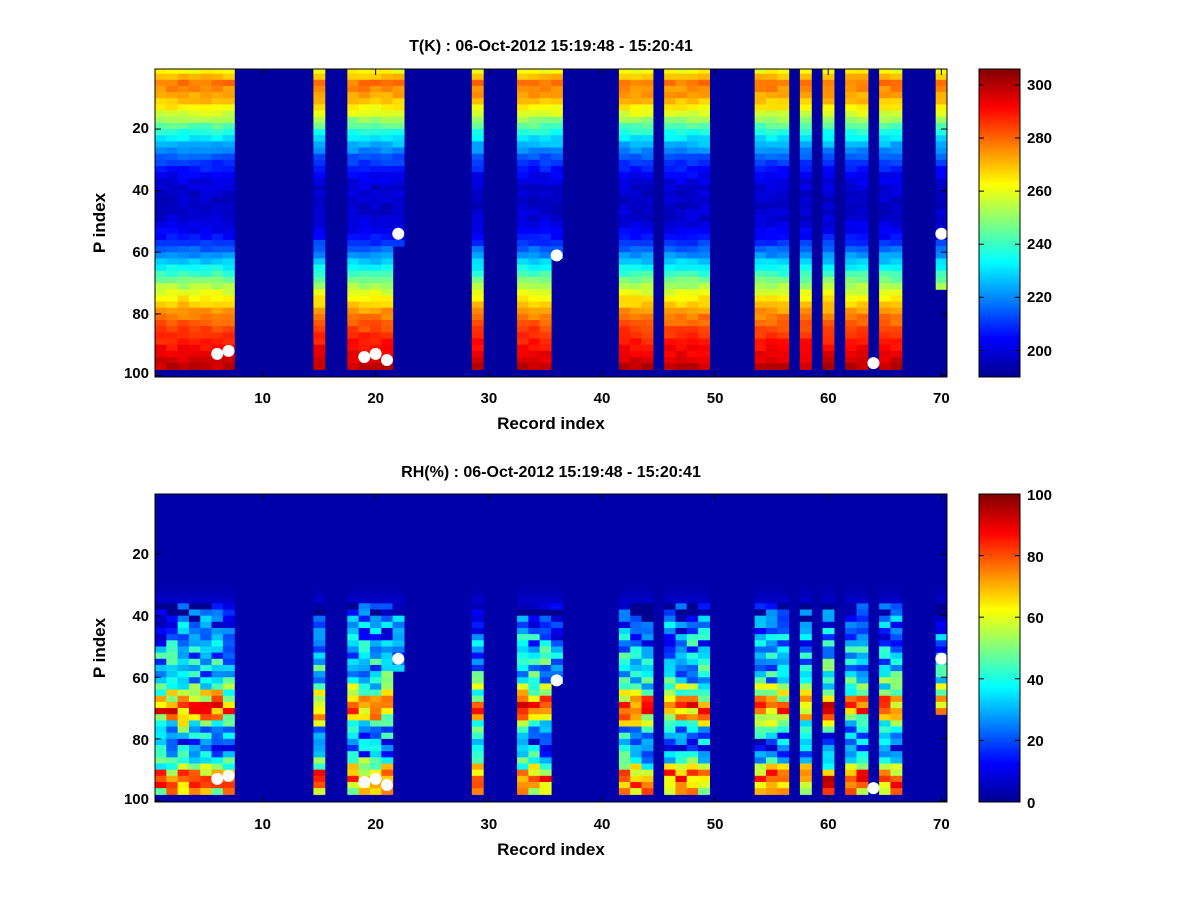  Describe the element at coordinates (551, 849) in the screenshot. I see `x-axis-label: Record index` at that location.